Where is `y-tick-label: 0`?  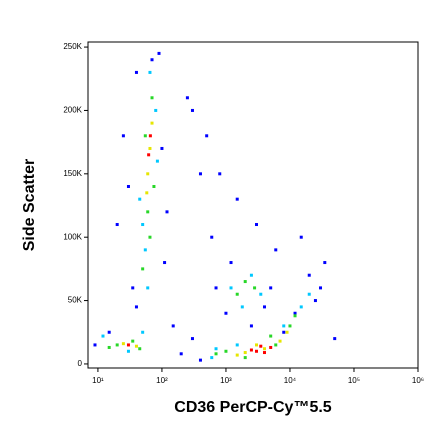 y-tick-label: 0 is located at coordinates (80, 363).